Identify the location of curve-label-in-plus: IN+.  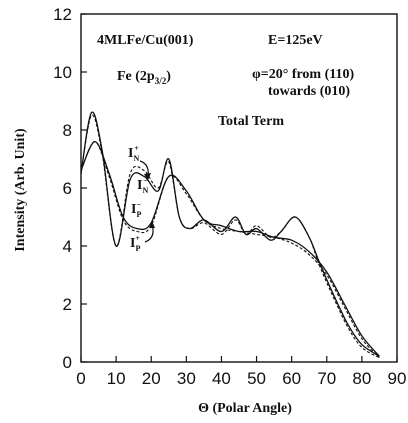
(139, 162).